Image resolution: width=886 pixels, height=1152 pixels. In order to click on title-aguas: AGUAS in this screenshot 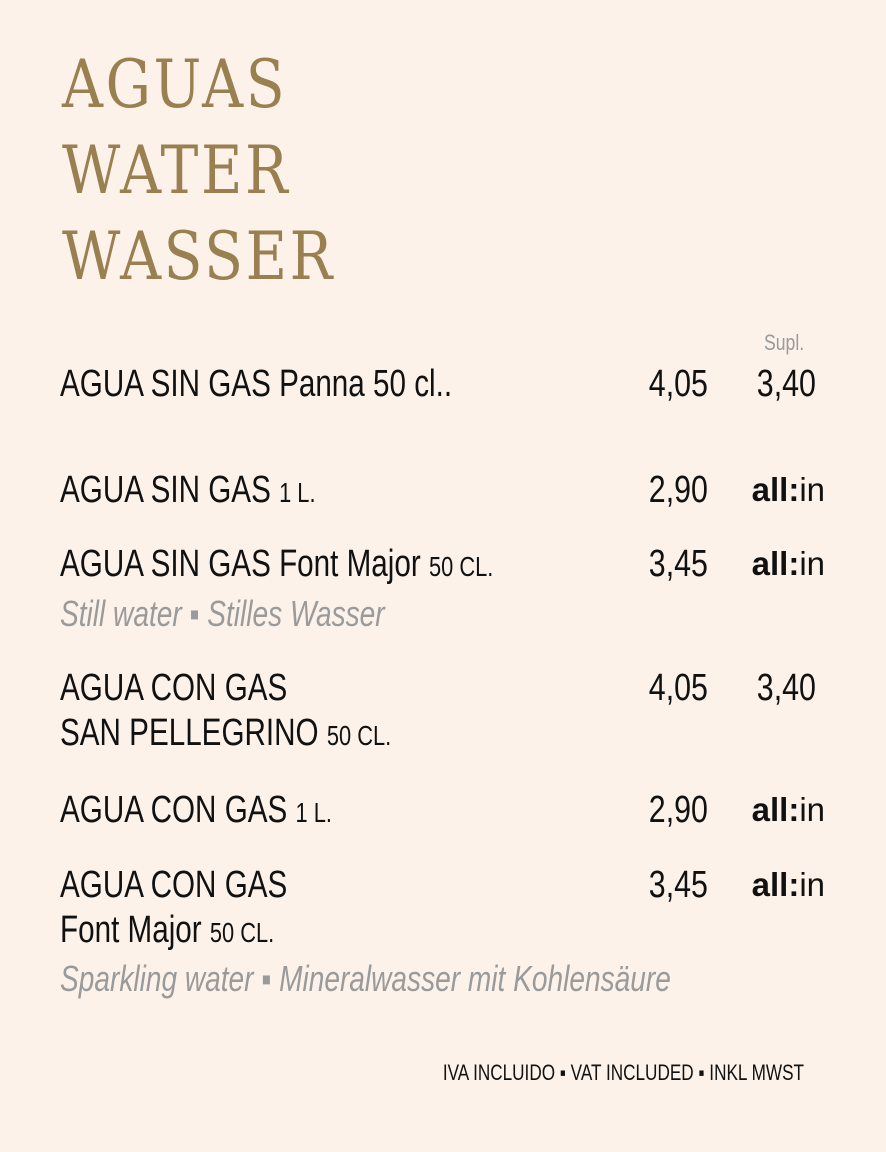, I will do `click(175, 84)`.